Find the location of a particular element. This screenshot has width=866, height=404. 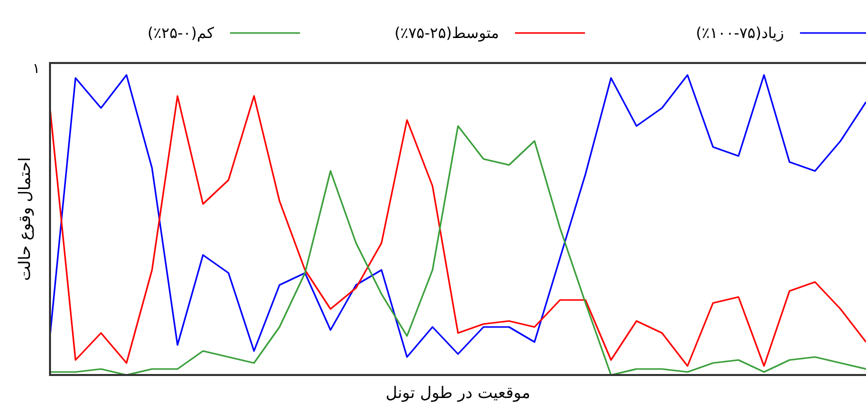

text: ۱ is located at coordinates (36, 69).